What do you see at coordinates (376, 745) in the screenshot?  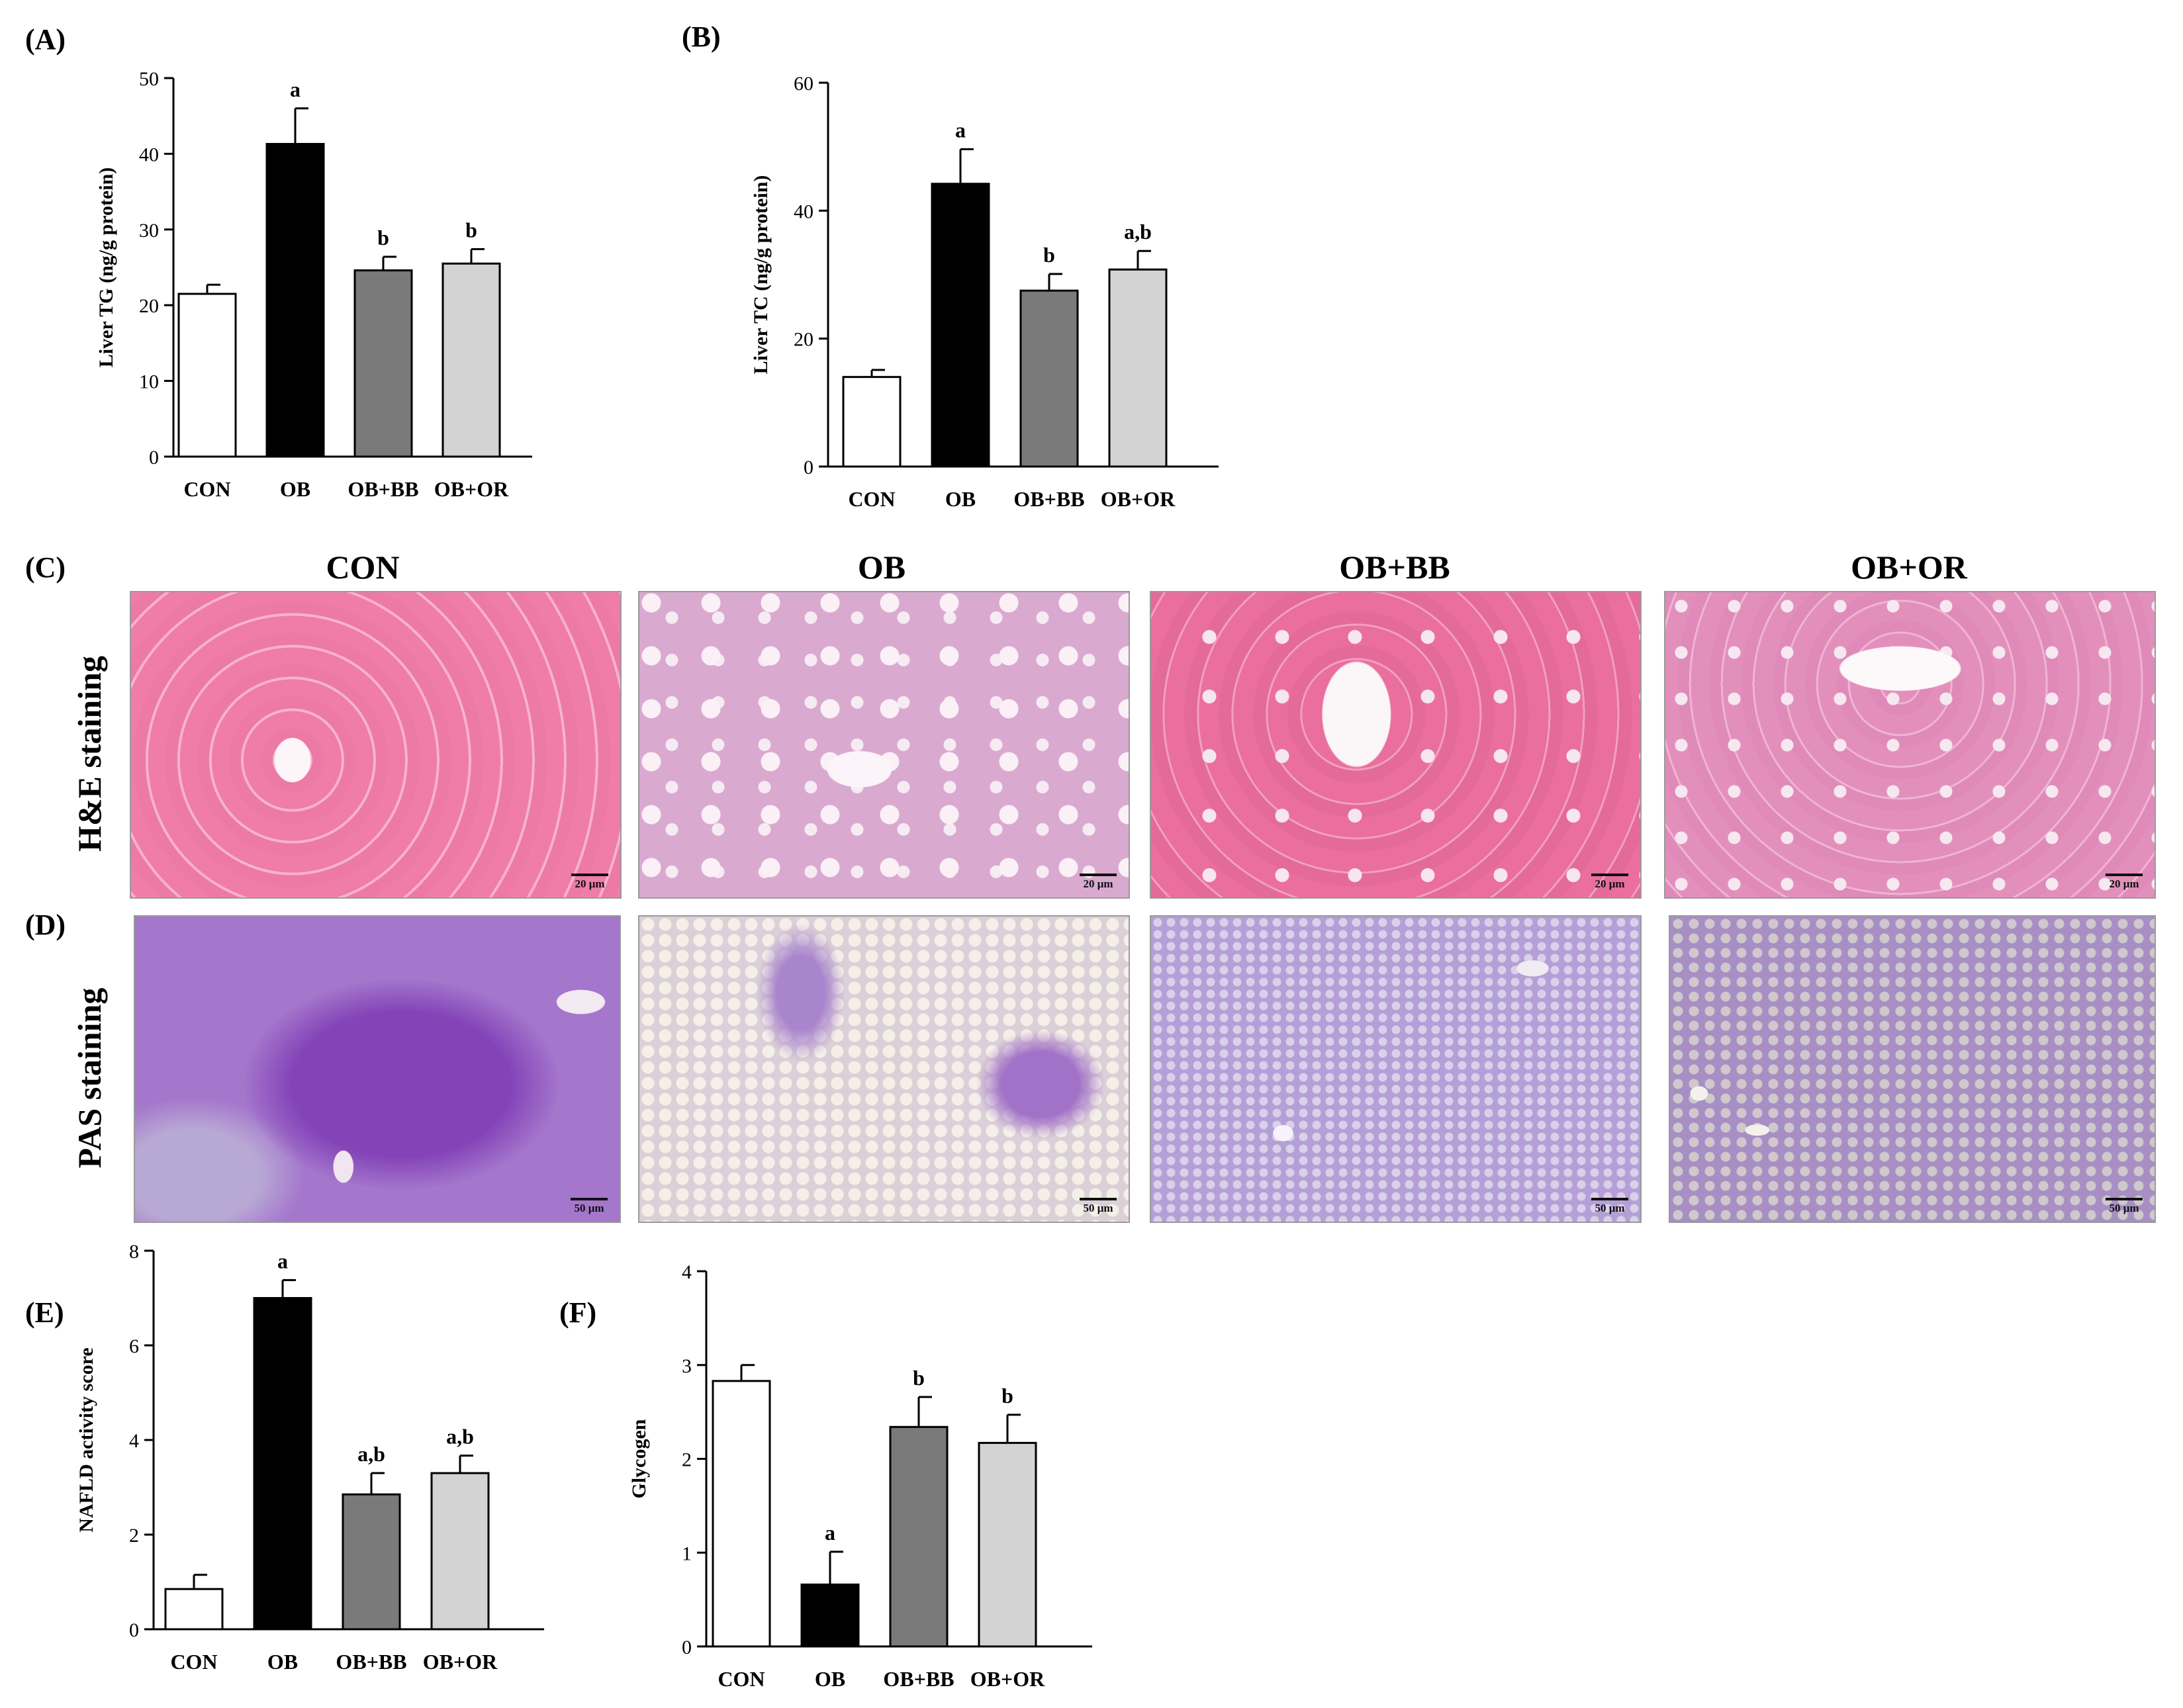 I see `he-micrograph-con: 20 μm` at bounding box center [376, 745].